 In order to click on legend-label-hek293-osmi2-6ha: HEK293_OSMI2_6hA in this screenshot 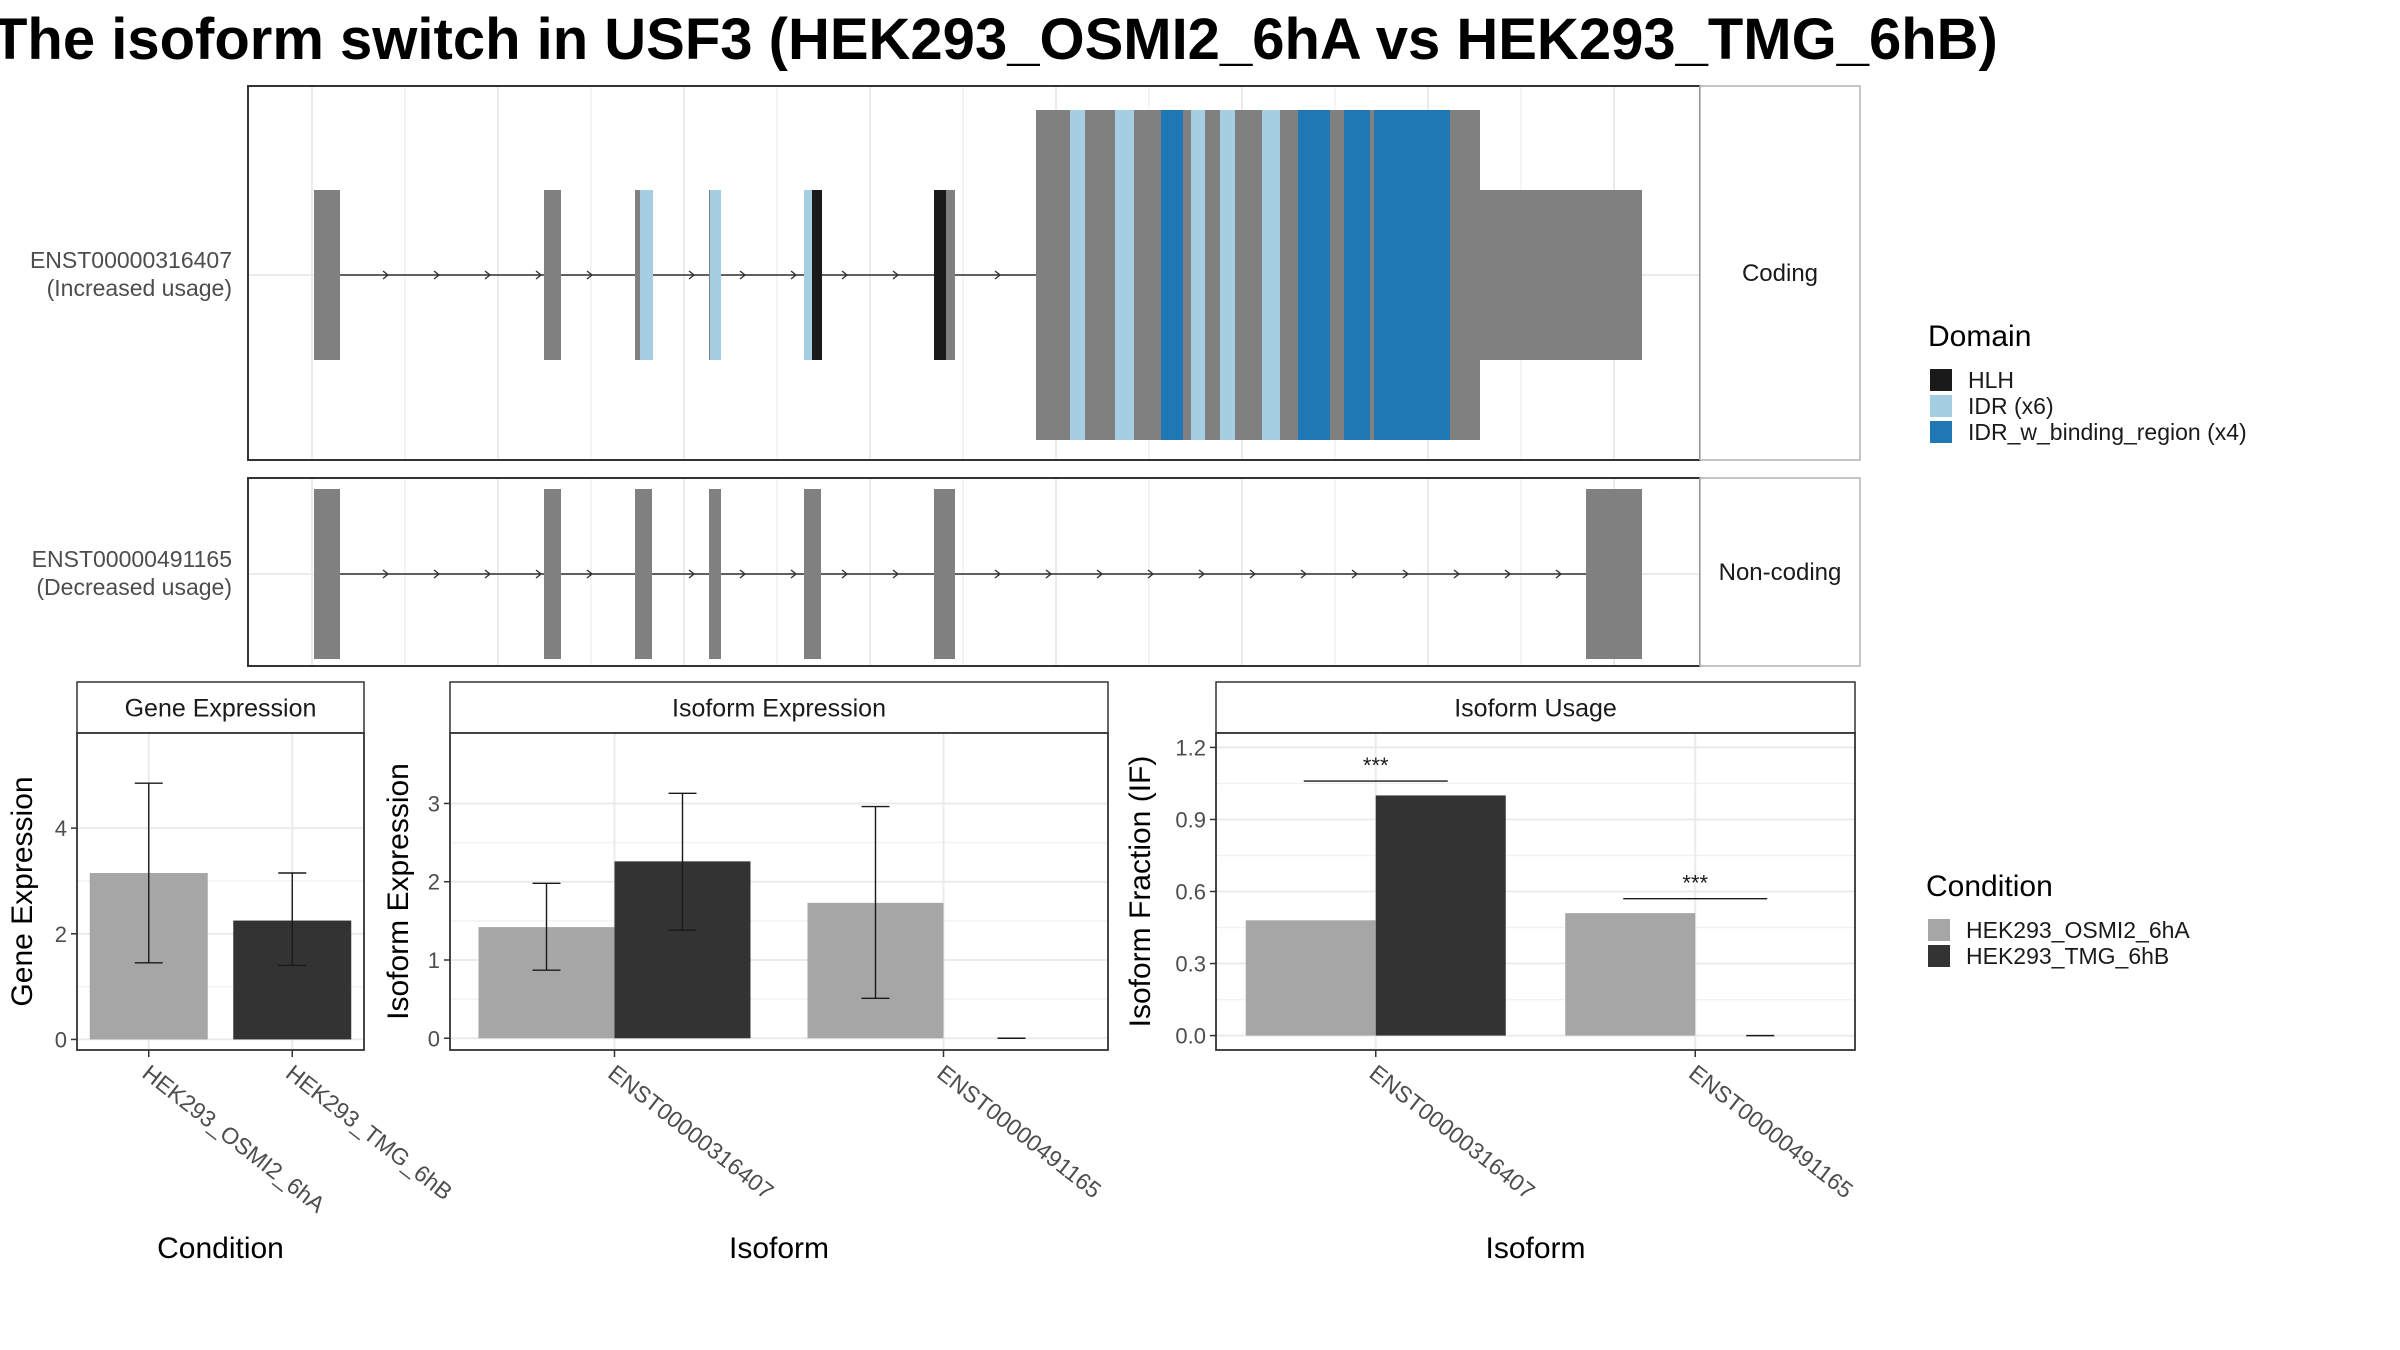, I will do `click(2078, 930)`.